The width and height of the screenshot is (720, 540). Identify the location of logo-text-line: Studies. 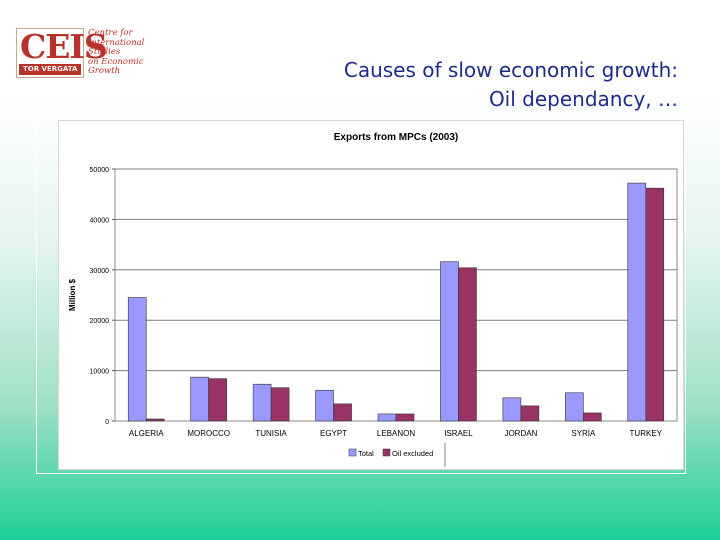
(104, 52).